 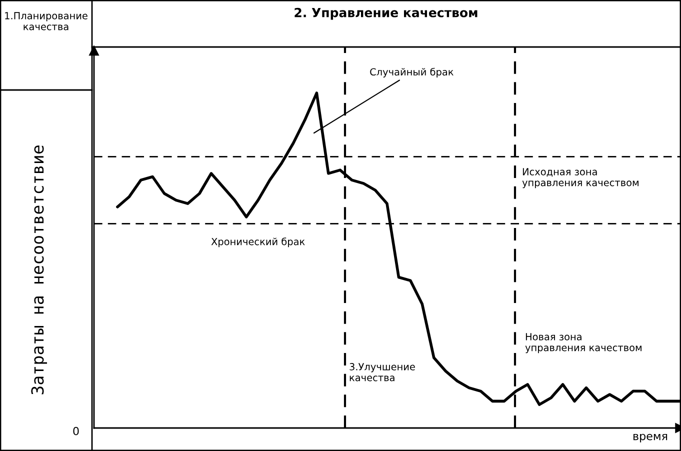 What do you see at coordinates (39, 270) in the screenshot?
I see `y-axis-title: Затраты на несоответствие` at bounding box center [39, 270].